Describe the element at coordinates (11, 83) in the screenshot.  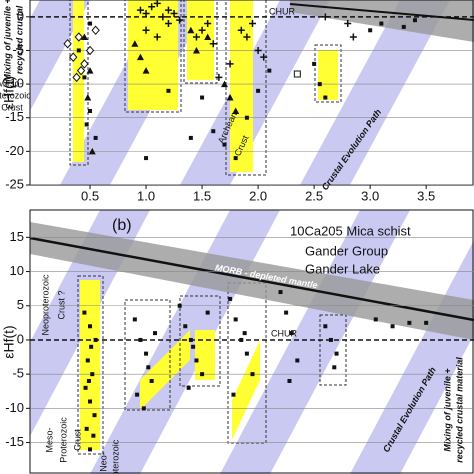
I see `annotation: Meso-` at that location.